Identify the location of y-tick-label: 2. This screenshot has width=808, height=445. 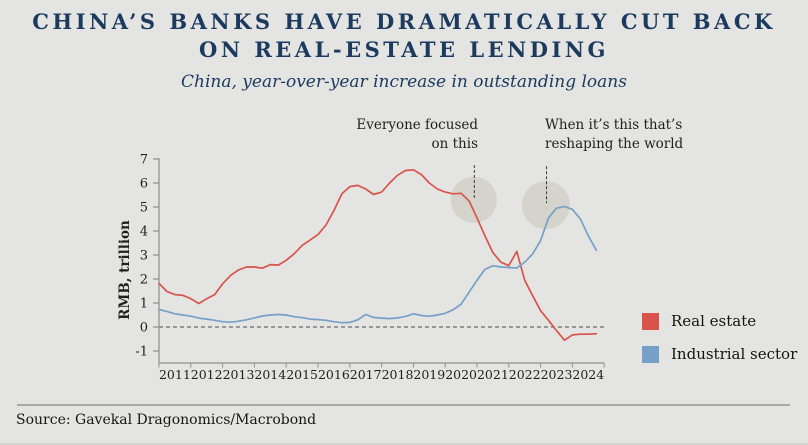
(144, 280).